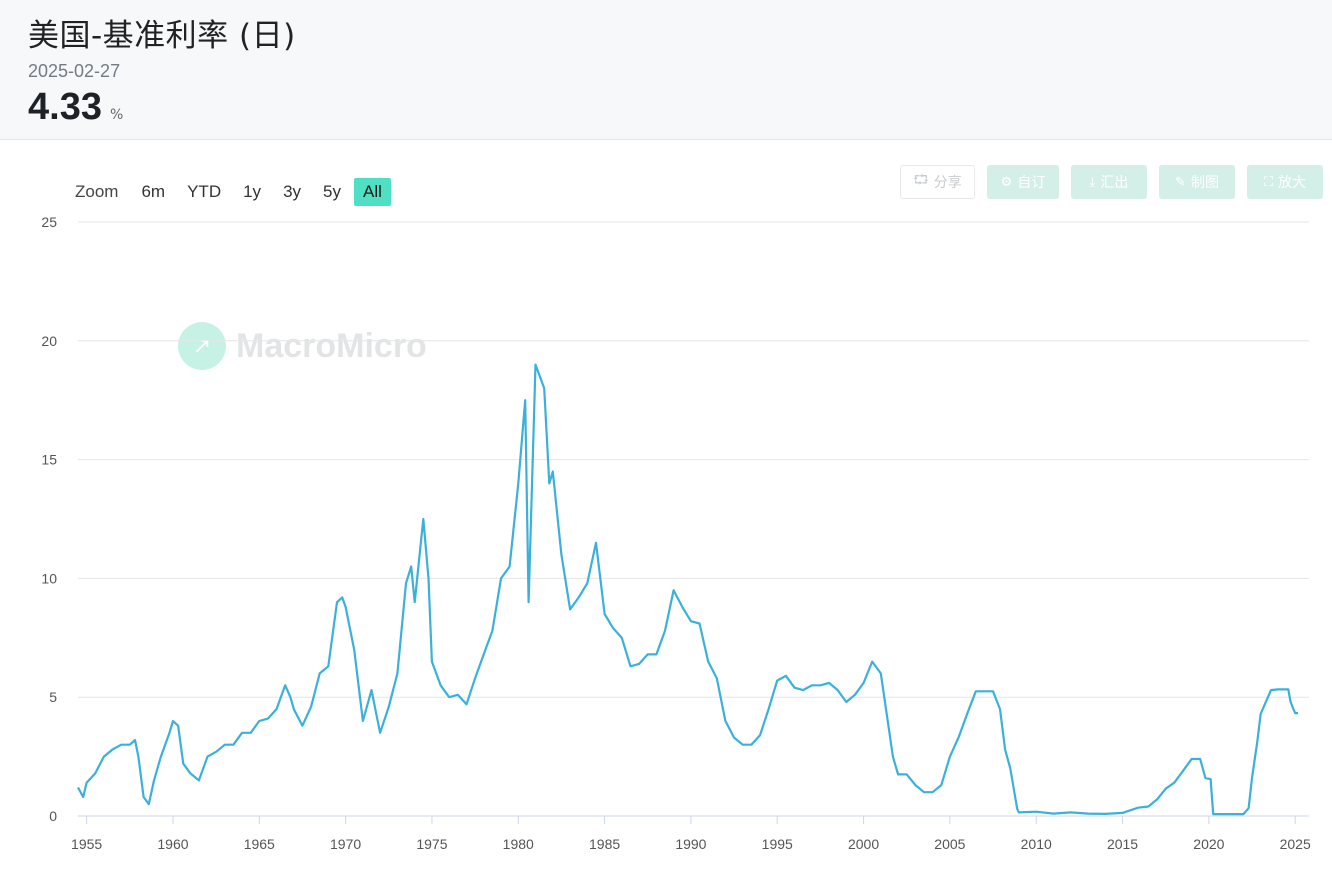 The height and width of the screenshot is (876, 1332). I want to click on x-tick-label: 2020, so click(1208, 844).